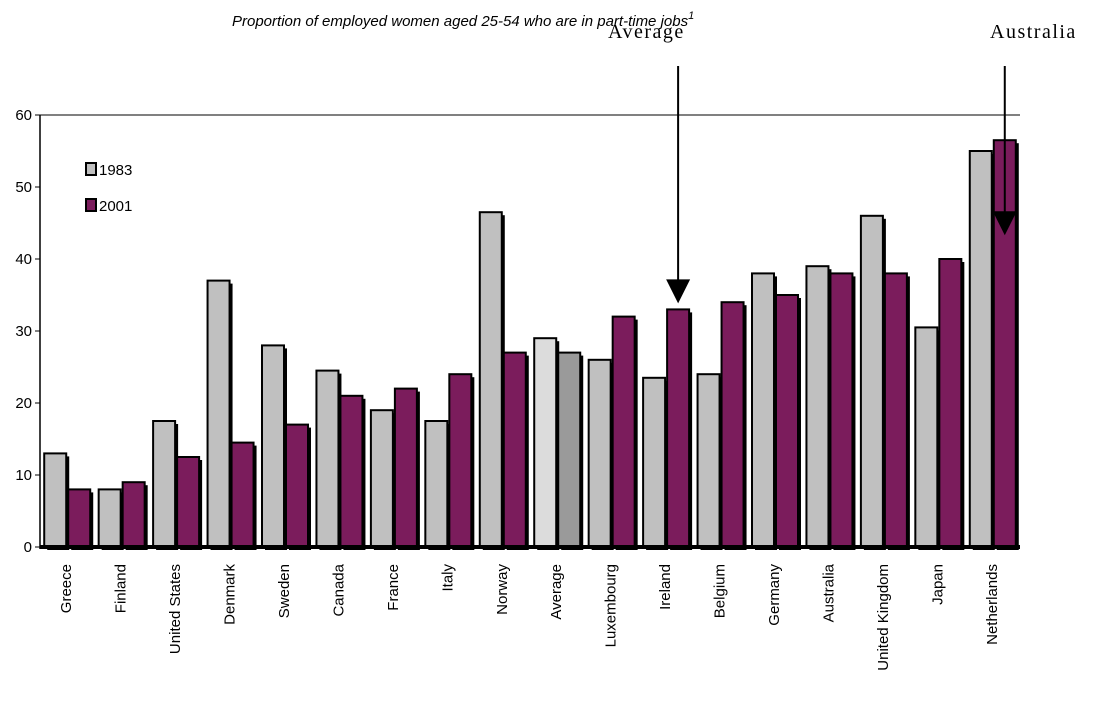 Image resolution: width=1112 pixels, height=728 pixels. I want to click on annotation-australia-label: Australia, so click(1033, 32).